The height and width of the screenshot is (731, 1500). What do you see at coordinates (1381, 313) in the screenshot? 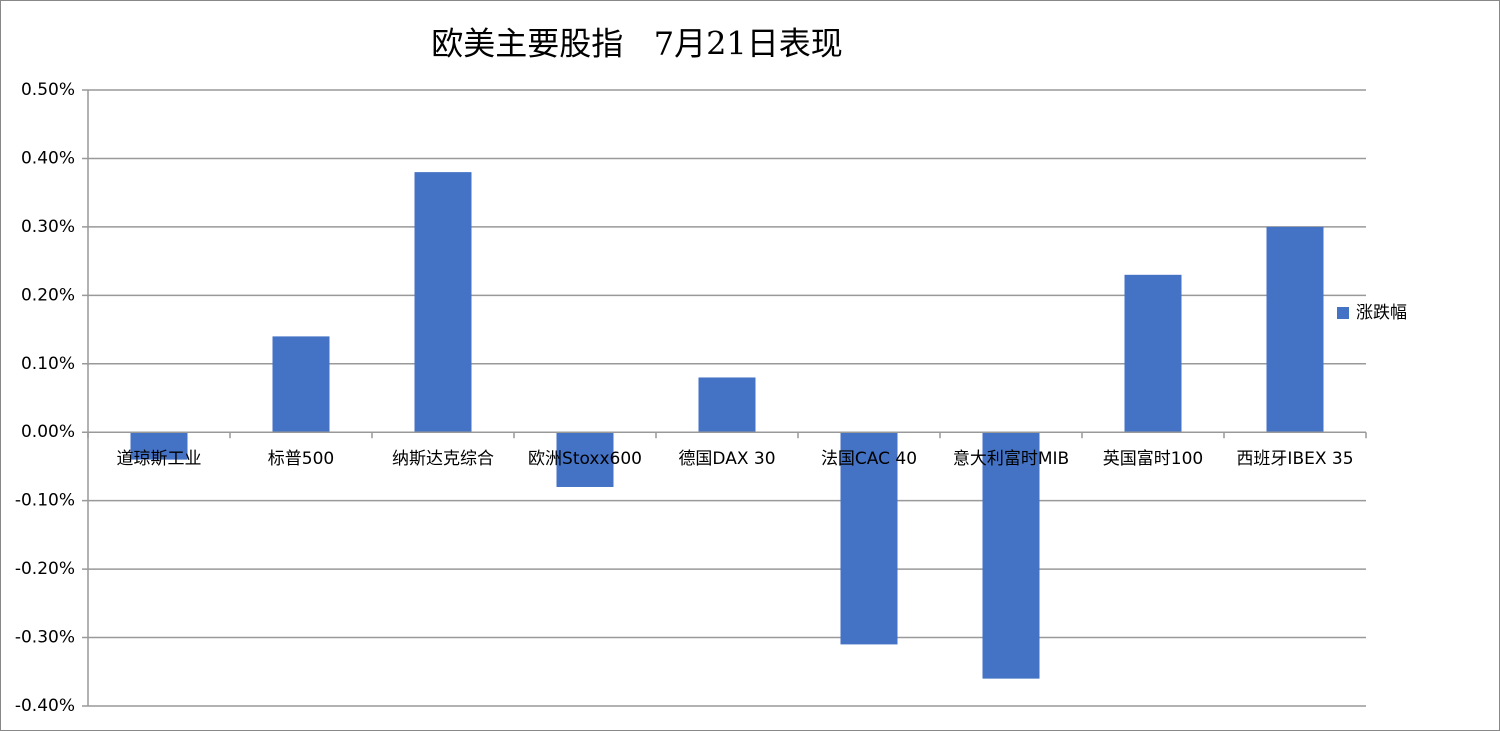
I see `legend-label: 涨跌幅` at bounding box center [1381, 313].